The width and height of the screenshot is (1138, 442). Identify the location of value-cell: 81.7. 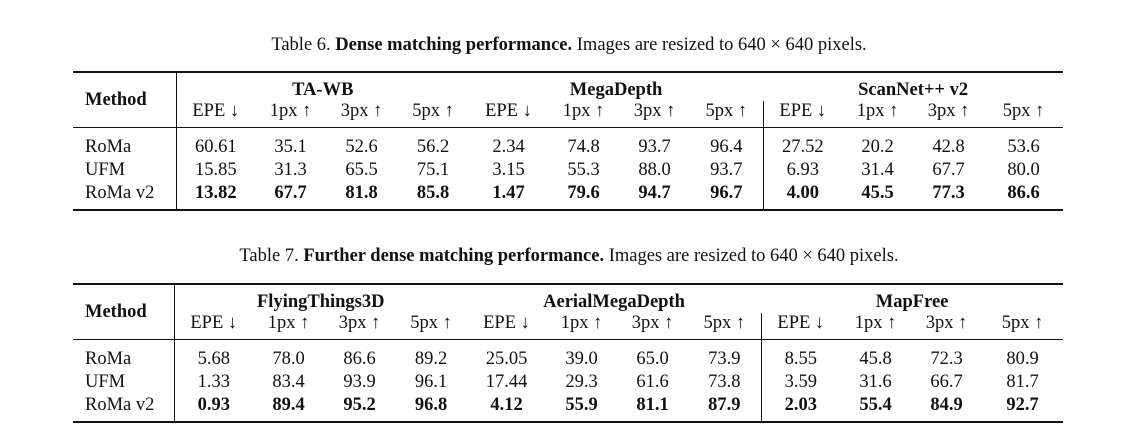
(1022, 382).